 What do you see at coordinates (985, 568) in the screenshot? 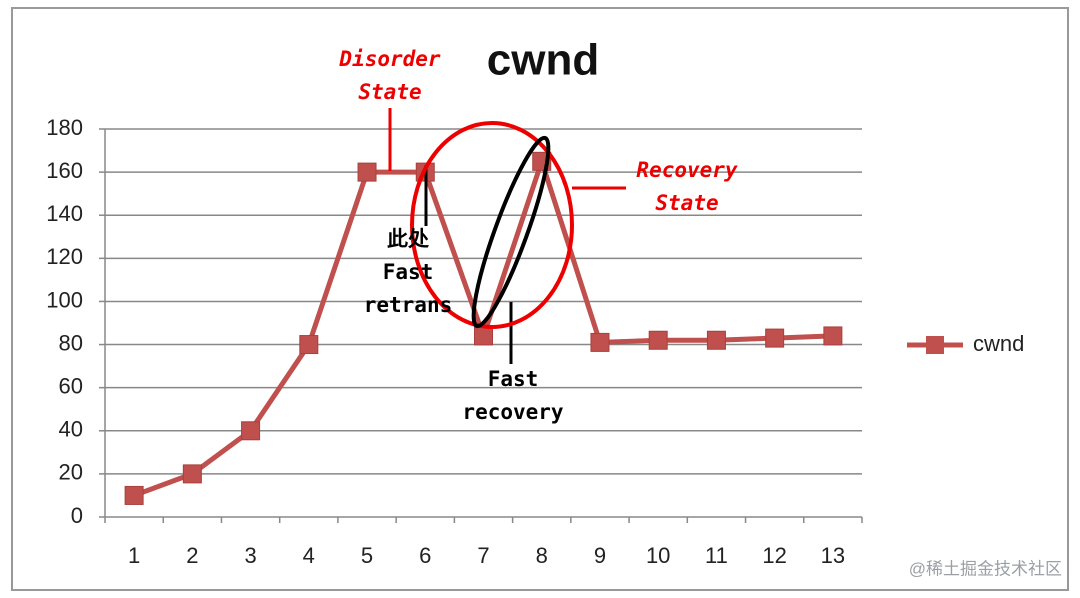
I see `watermark: @稀土掘金技术社区` at bounding box center [985, 568].